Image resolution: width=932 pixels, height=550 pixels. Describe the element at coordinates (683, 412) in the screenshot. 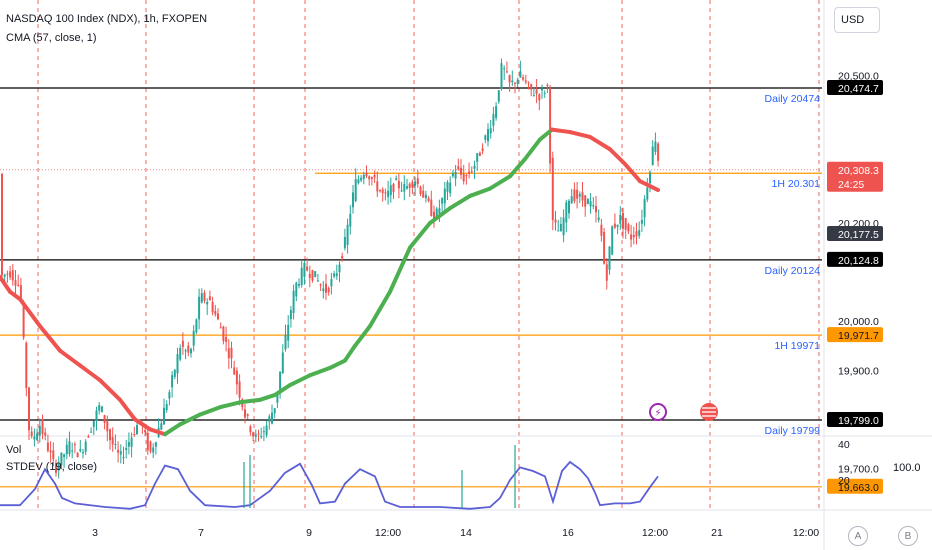

I see `event-icons: ⚡` at that location.